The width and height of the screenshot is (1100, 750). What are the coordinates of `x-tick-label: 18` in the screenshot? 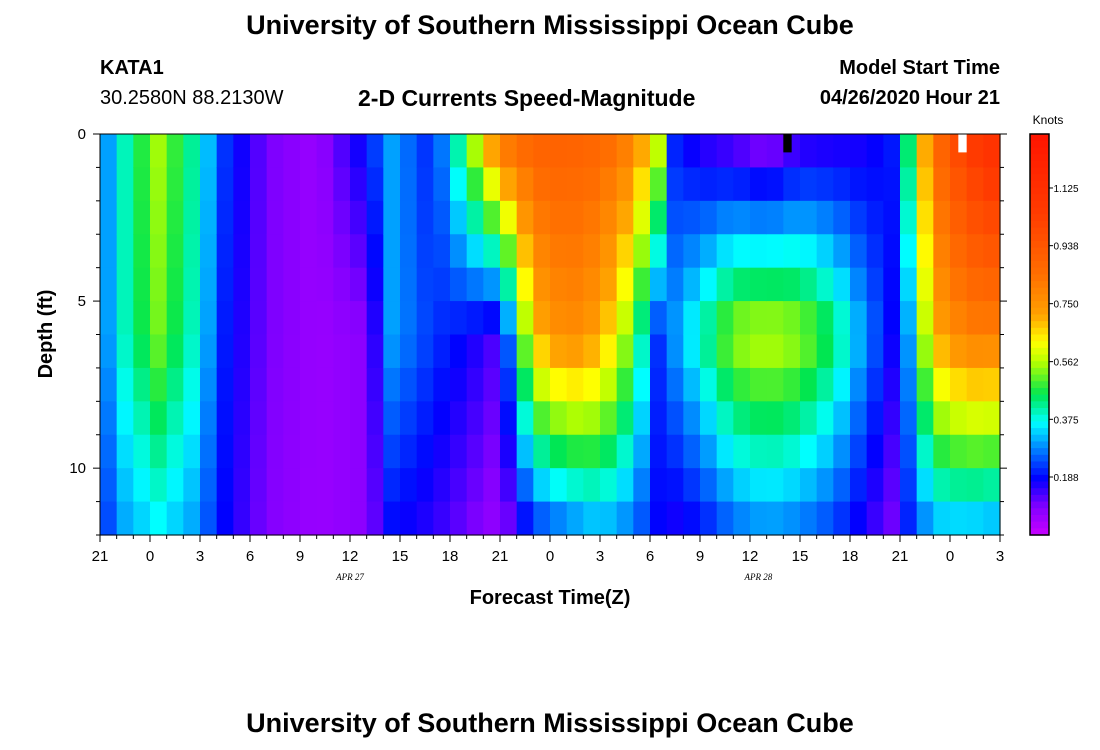 It's located at (450, 556).